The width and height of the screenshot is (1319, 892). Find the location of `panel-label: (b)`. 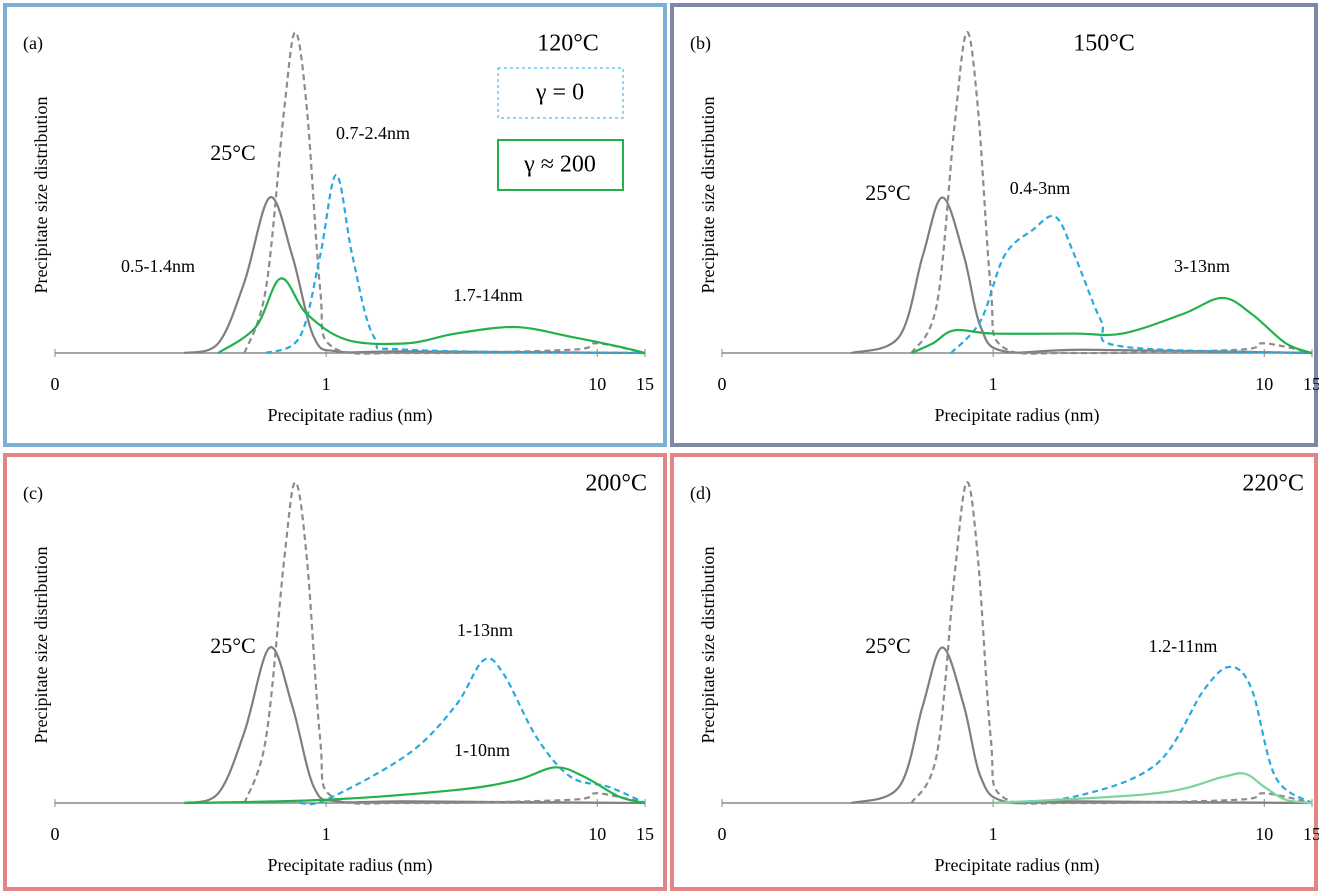

panel-label: (b) is located at coordinates (700, 43).